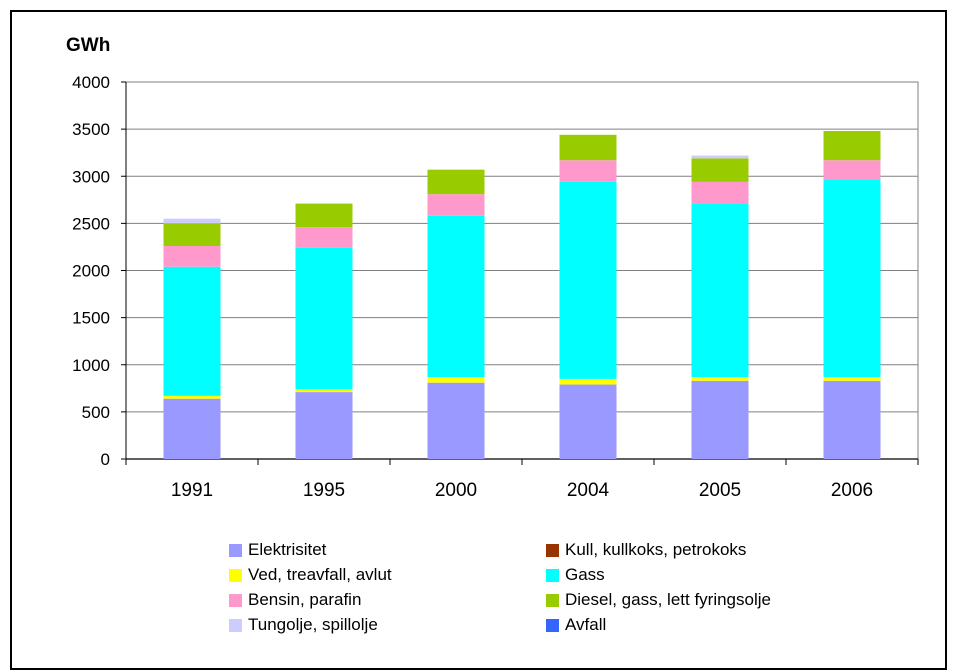  I want to click on x-tick-label: 1995, so click(324, 490).